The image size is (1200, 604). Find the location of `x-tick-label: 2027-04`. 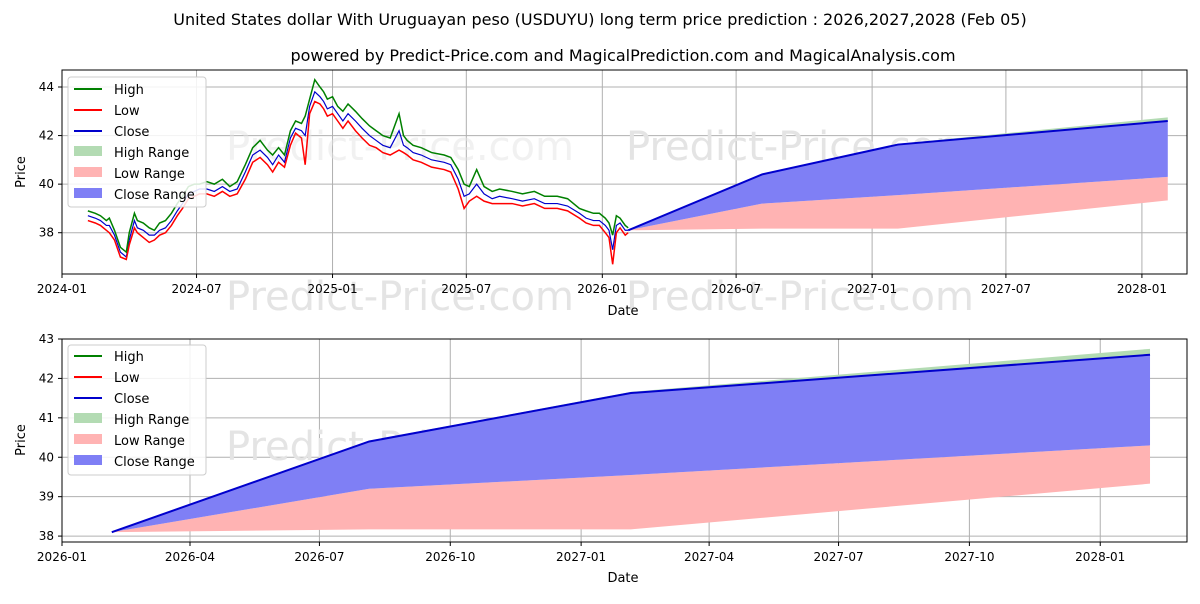

x-tick-label: 2027-04 is located at coordinates (709, 557).